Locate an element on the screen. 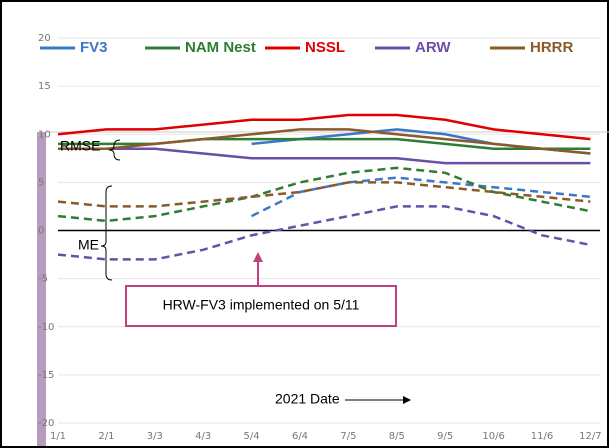 The image size is (609, 448). y-tick-label: 5 is located at coordinates (41, 182).